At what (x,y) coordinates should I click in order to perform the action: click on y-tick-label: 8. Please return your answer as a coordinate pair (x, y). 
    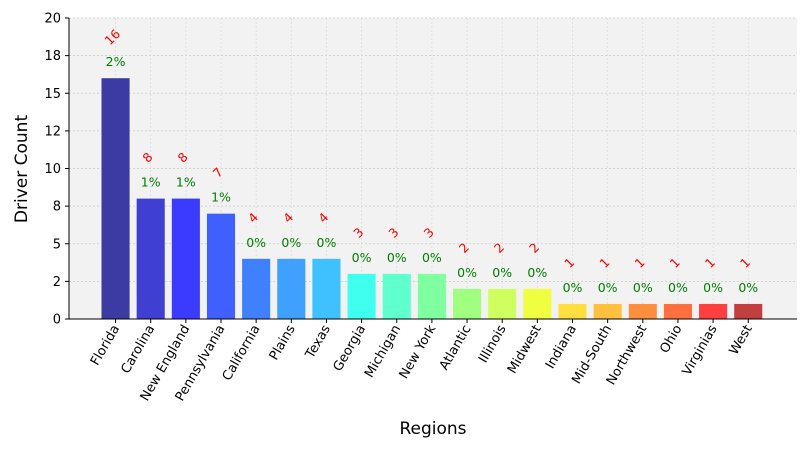
    Looking at the image, I should click on (57, 207).